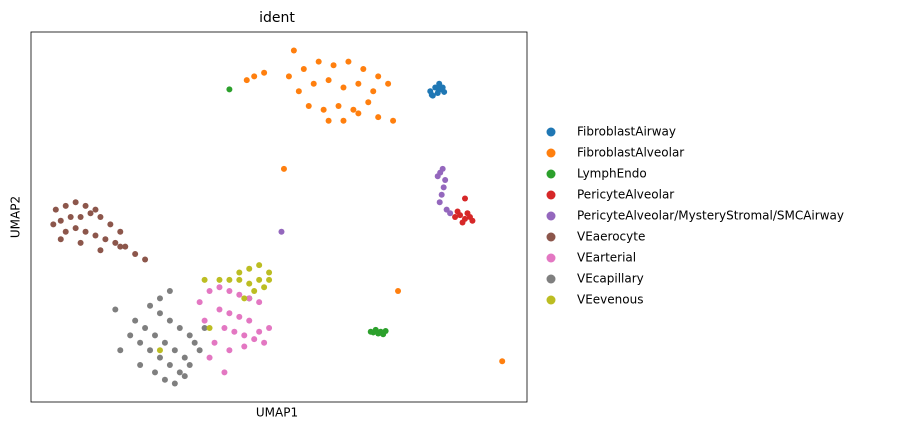 This screenshot has height=431, width=902. What do you see at coordinates (626, 132) in the screenshot?
I see `legend-label: FibroblastAirway` at bounding box center [626, 132].